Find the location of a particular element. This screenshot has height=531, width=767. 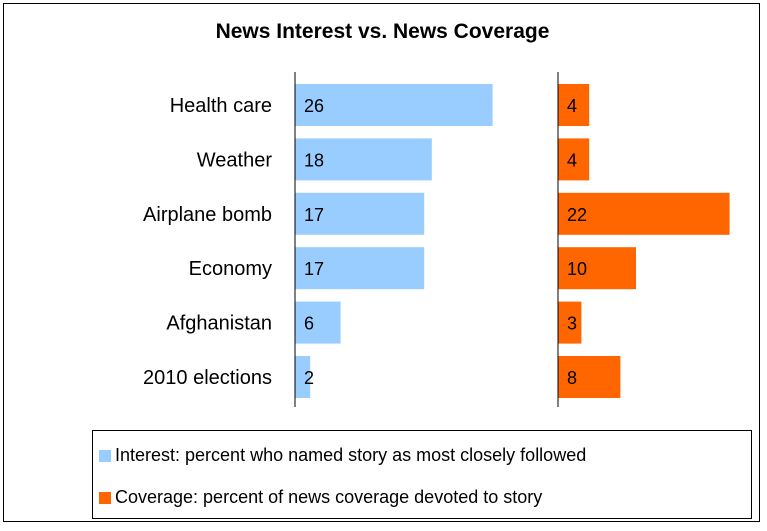

category-label: Weather is located at coordinates (235, 160).